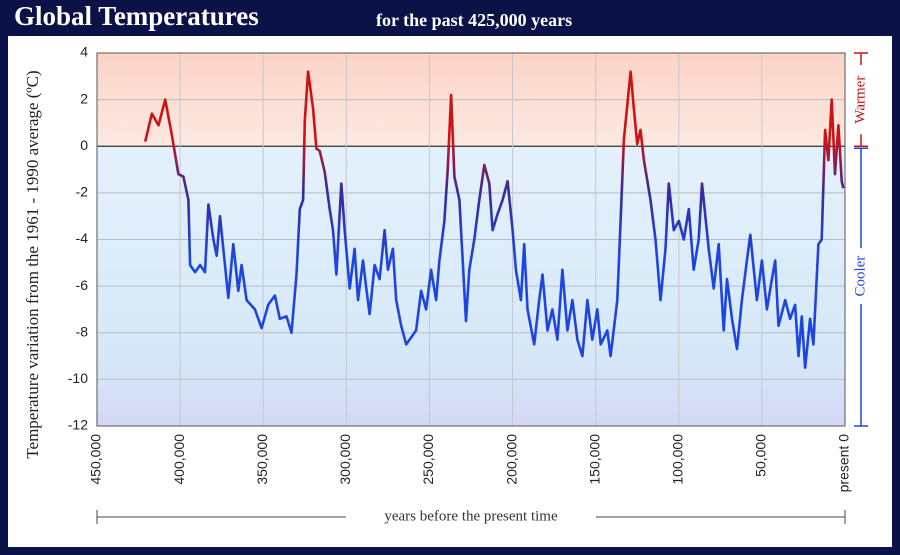 The image size is (900, 555). What do you see at coordinates (78, 378) in the screenshot?
I see `y-tick-label: -10` at bounding box center [78, 378].